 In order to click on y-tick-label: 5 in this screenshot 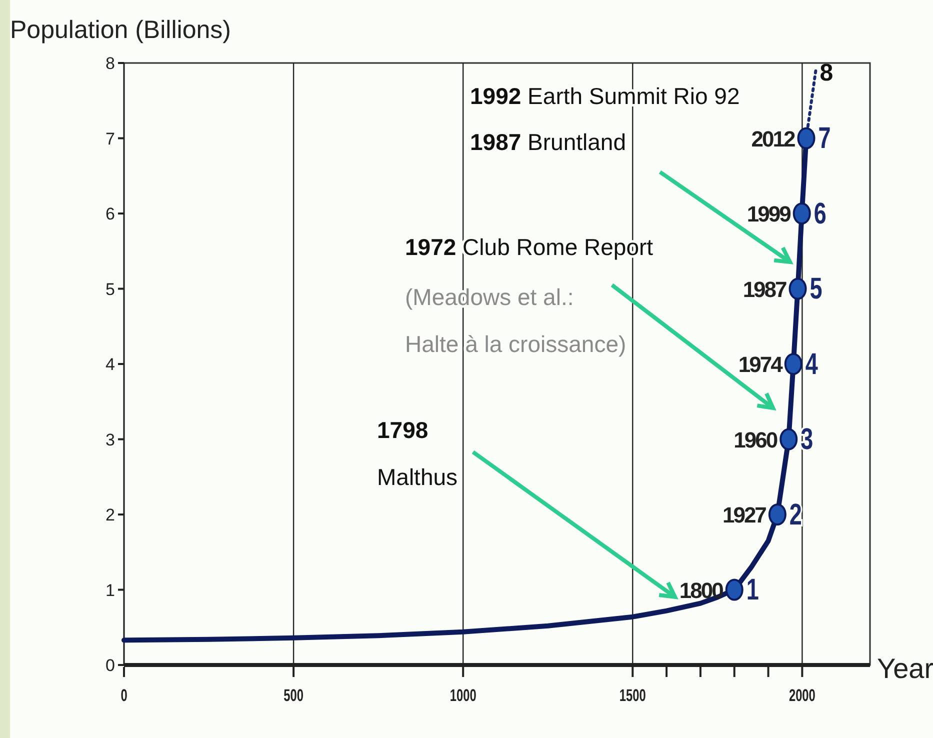, I will do `click(110, 289)`.